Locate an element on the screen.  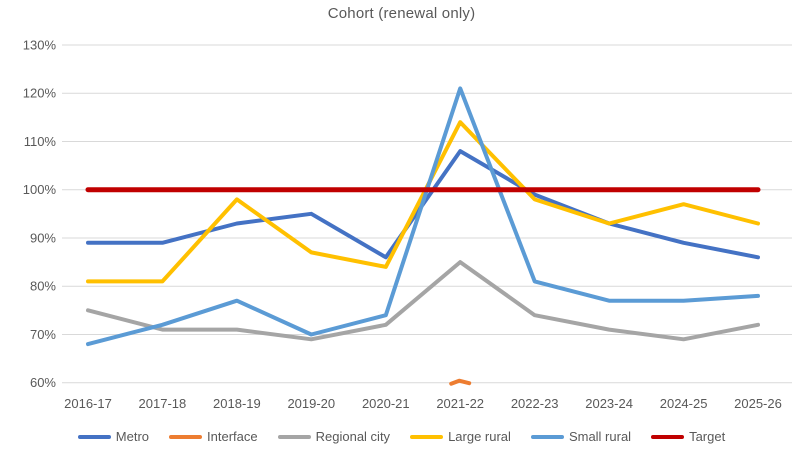
y-tick-label: 100% is located at coordinates (40, 189).